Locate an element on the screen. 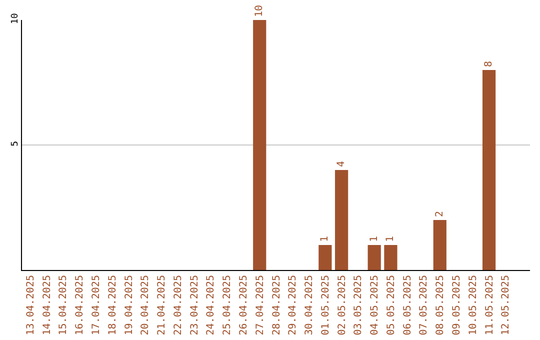 Image resolution: width=540 pixels, height=340 pixels. x-tick-label: 05.05.2025 is located at coordinates (391, 305).